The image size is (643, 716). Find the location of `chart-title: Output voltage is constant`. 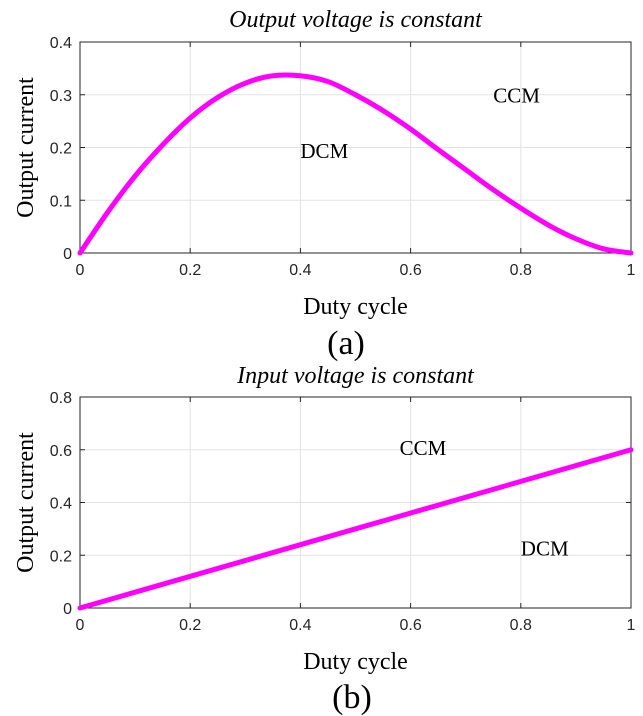

chart-title: Output voltage is constant is located at coordinates (356, 20).